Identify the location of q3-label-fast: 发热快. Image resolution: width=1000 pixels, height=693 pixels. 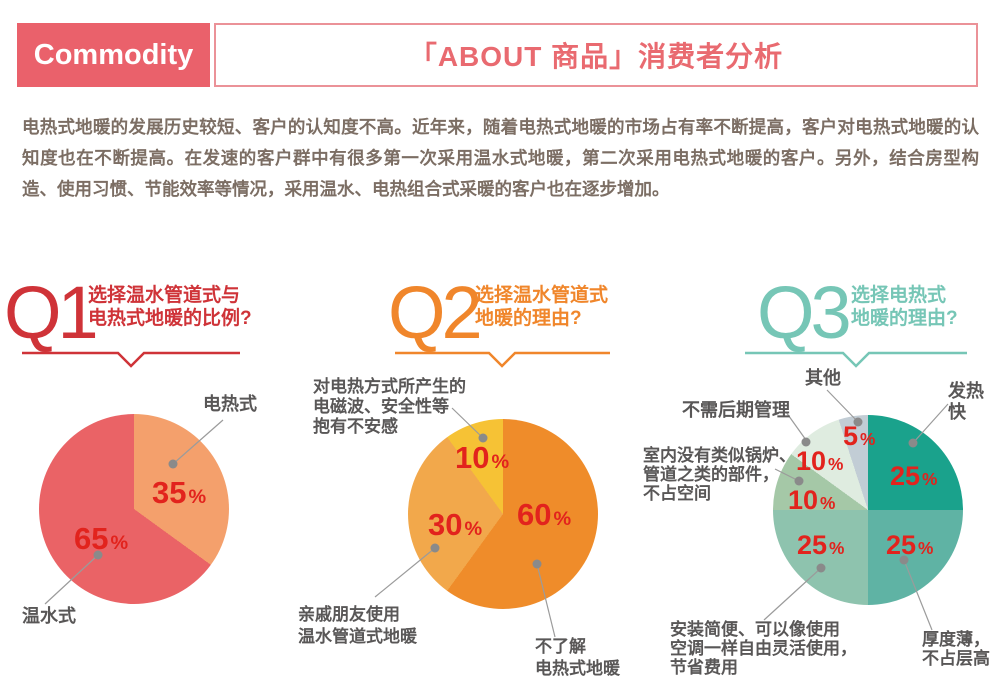
(966, 401).